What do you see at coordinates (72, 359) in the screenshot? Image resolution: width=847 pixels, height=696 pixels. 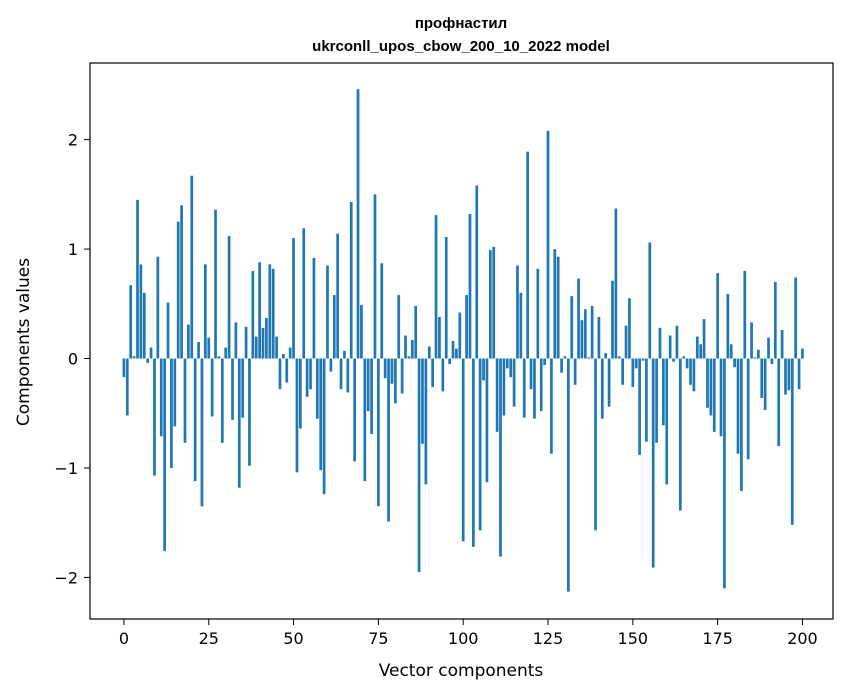 I see `y-axis-ticks: −2 −1 0 1 2` at bounding box center [72, 359].